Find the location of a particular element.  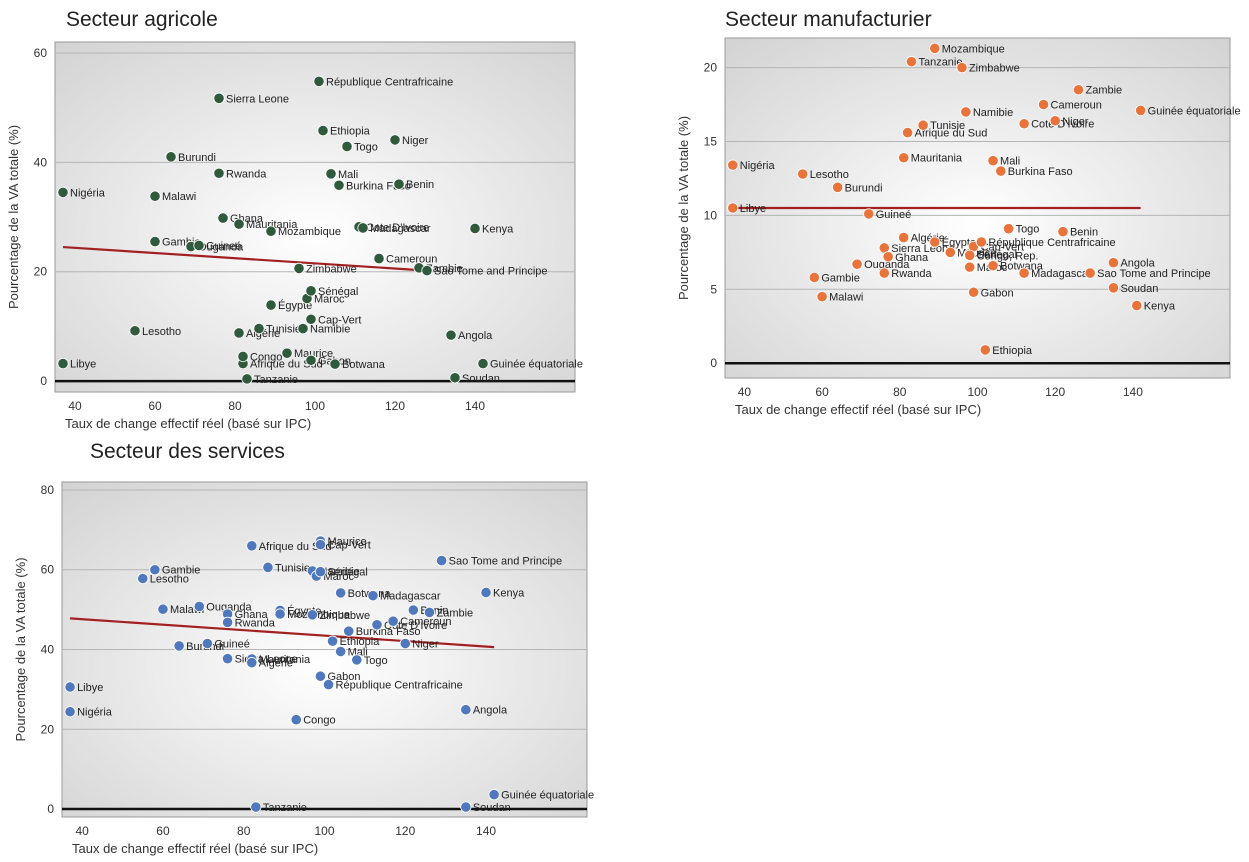

point-republique-centrafricaine is located at coordinates (319, 81).